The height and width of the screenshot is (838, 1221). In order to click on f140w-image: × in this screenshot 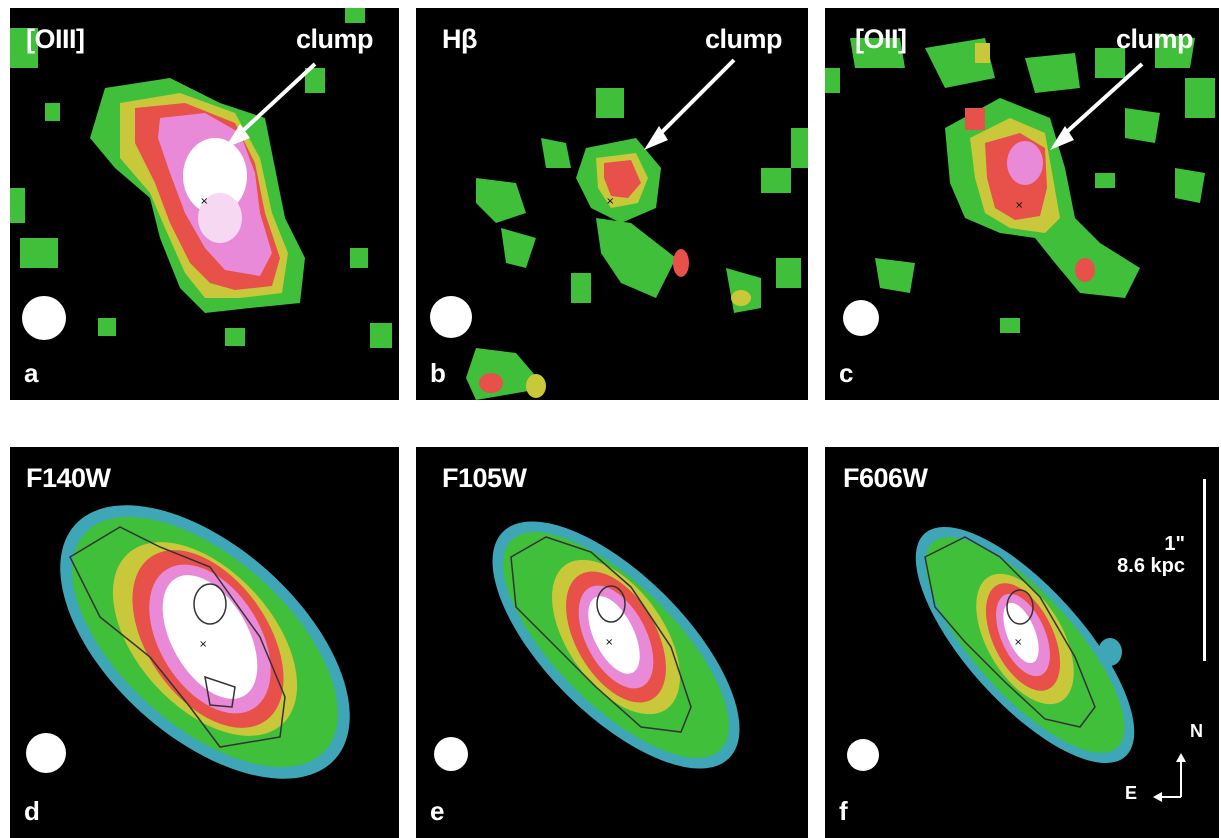, I will do `click(205, 642)`.